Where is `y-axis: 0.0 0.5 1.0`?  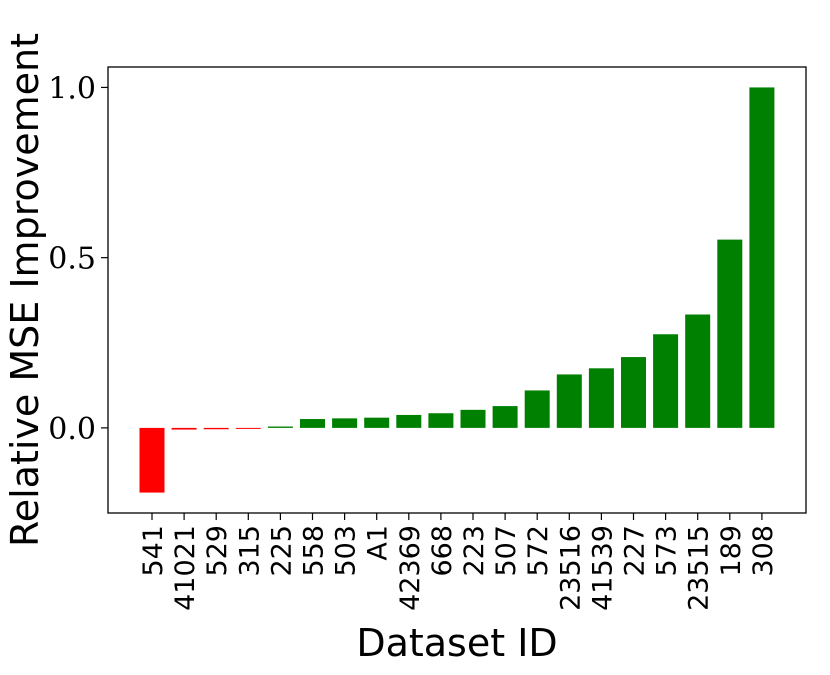 y-axis: 0.0 0.5 1.0 is located at coordinates (78, 259).